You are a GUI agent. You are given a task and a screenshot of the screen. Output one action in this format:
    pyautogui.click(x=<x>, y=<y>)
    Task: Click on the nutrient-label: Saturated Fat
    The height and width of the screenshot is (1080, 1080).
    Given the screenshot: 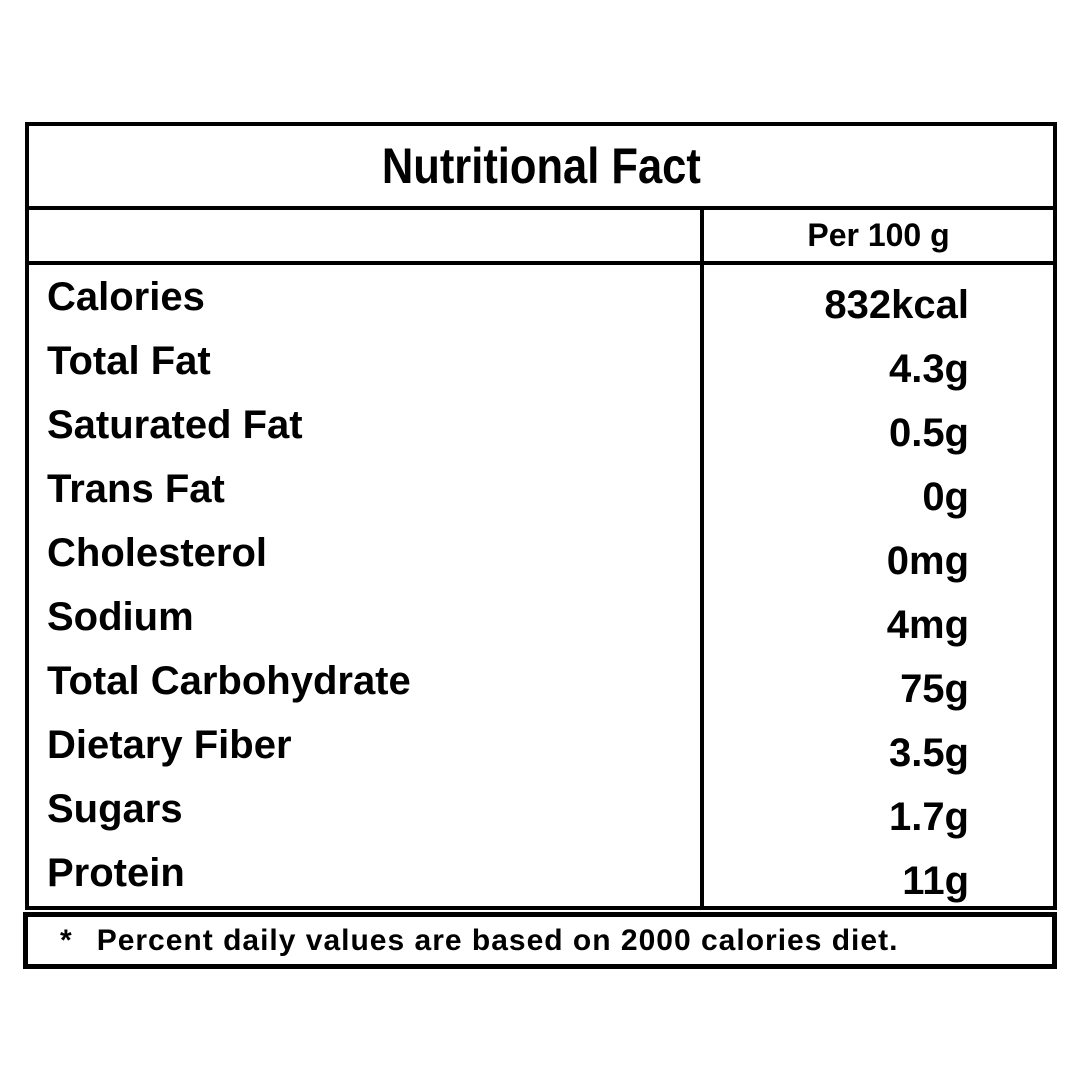 What is the action you would take?
    pyautogui.click(x=175, y=424)
    